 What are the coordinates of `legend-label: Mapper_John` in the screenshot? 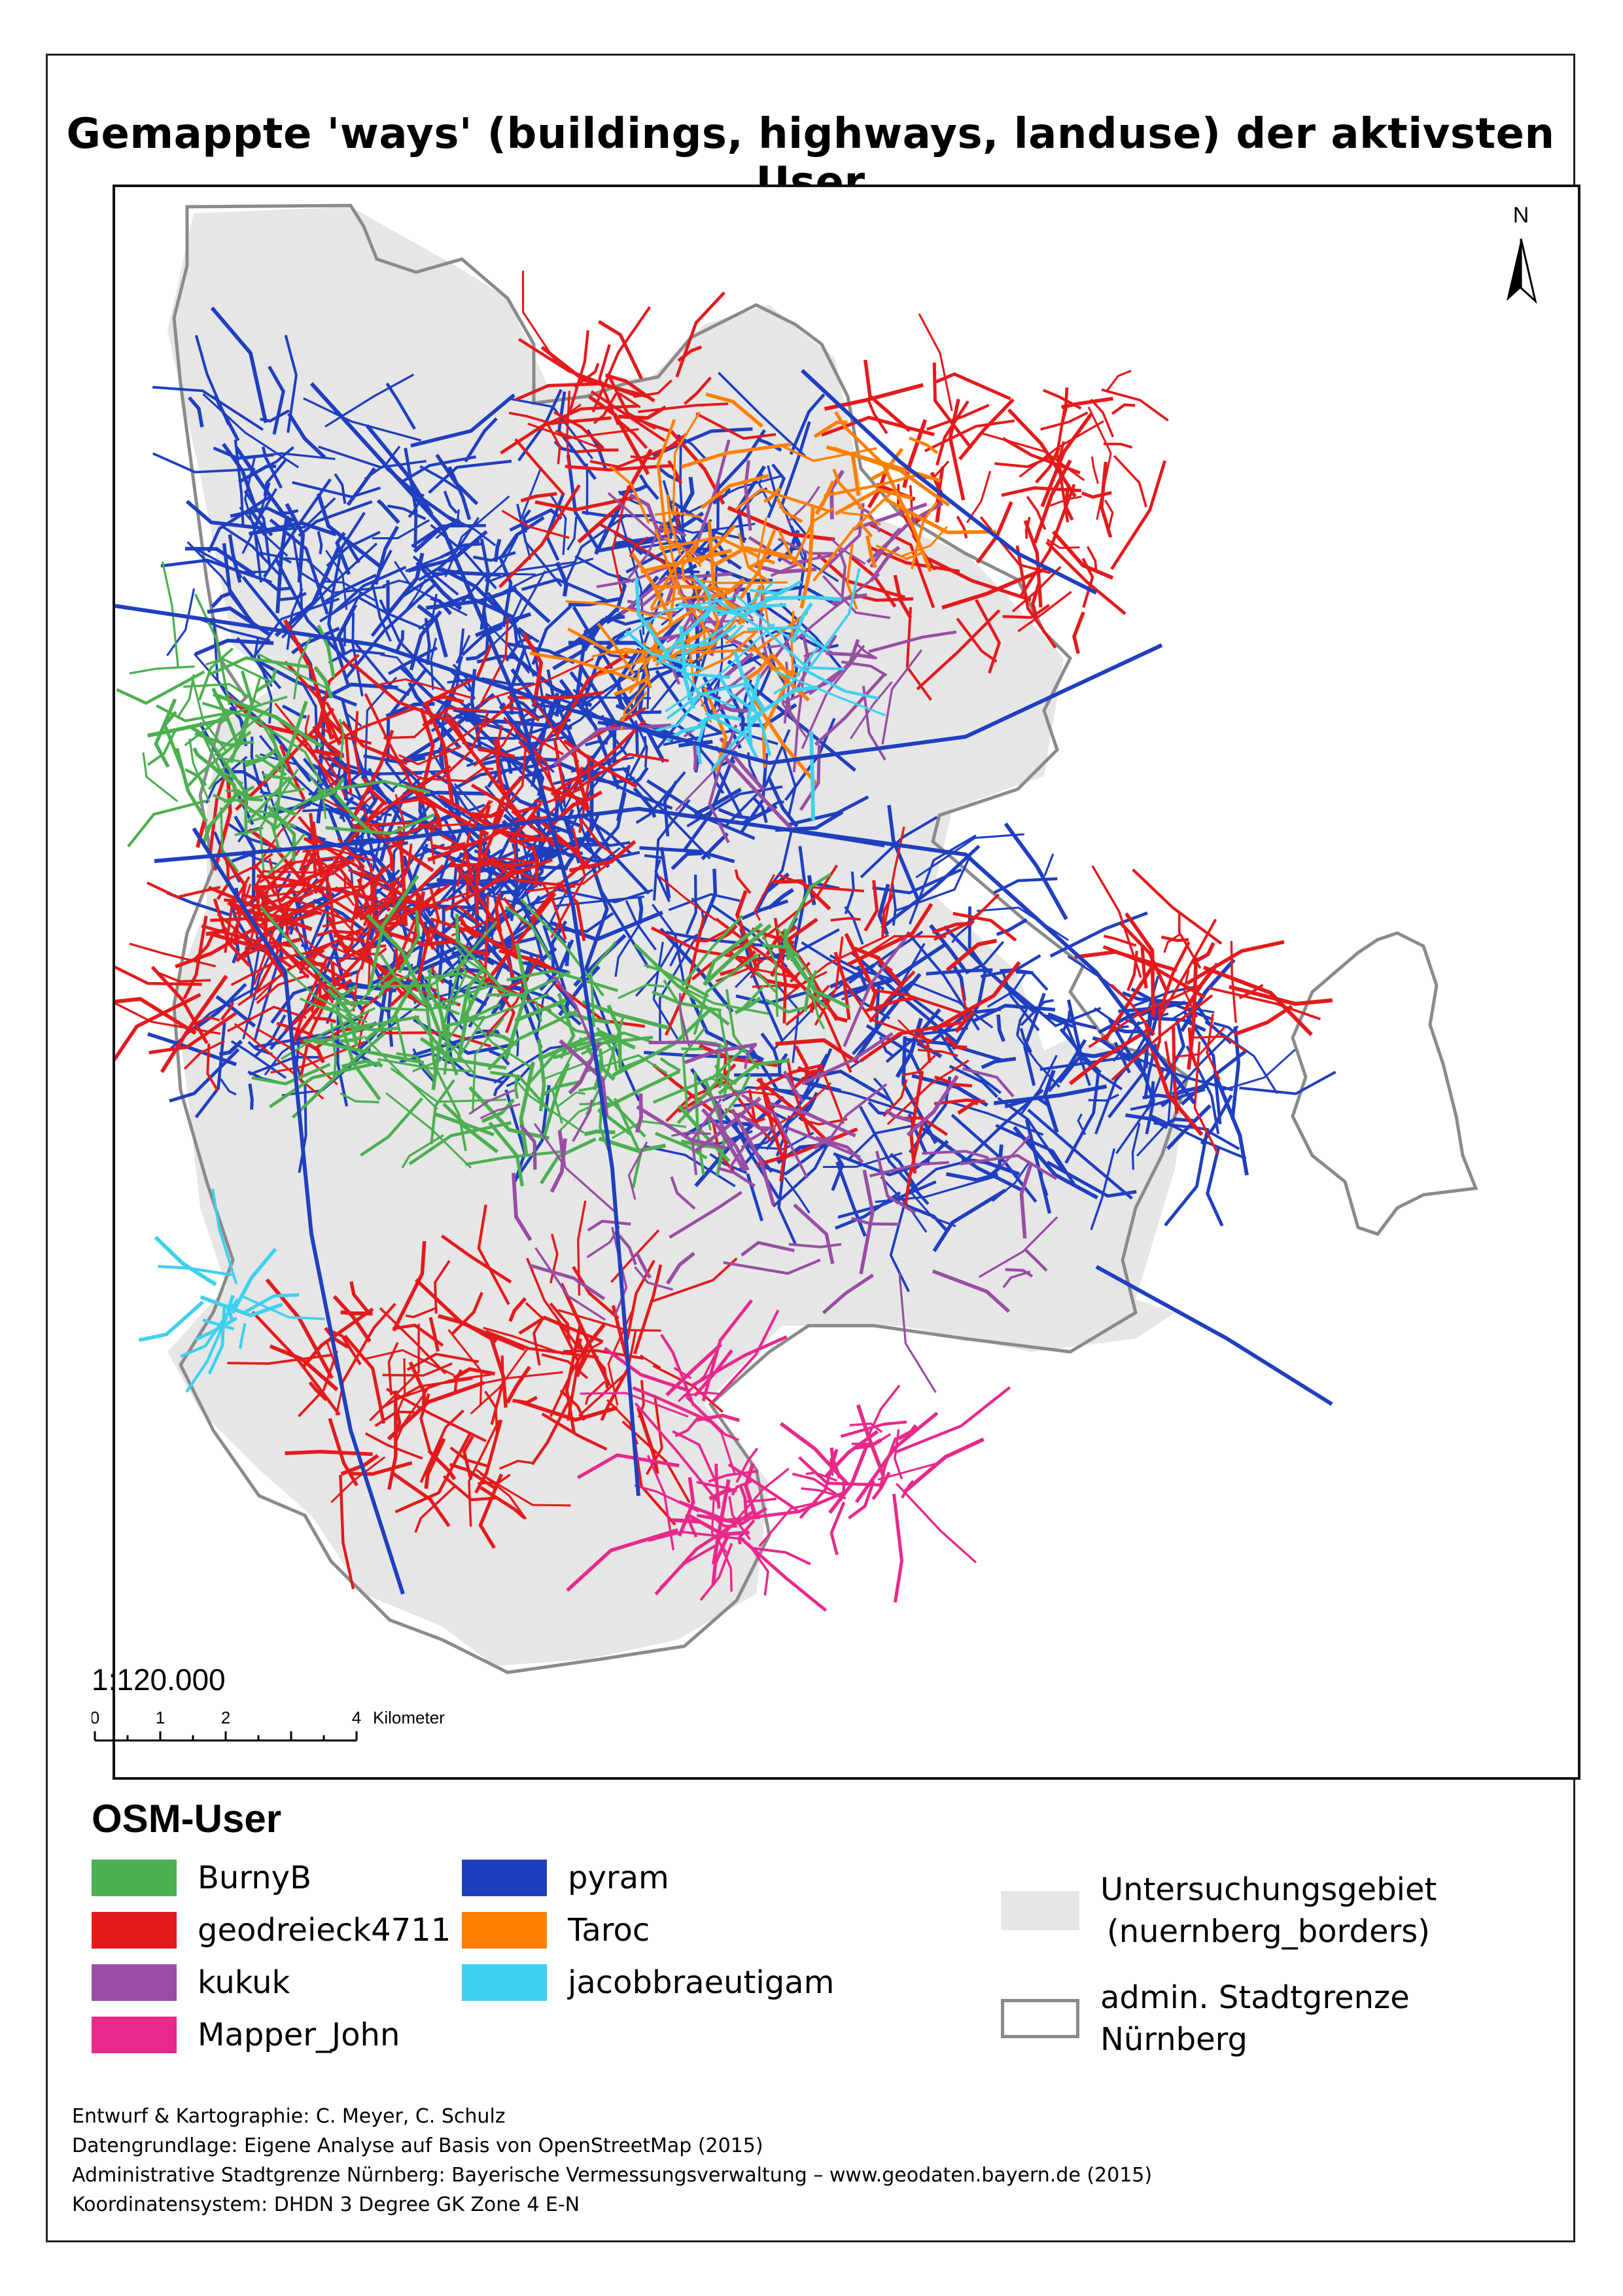 It's located at (299, 2035).